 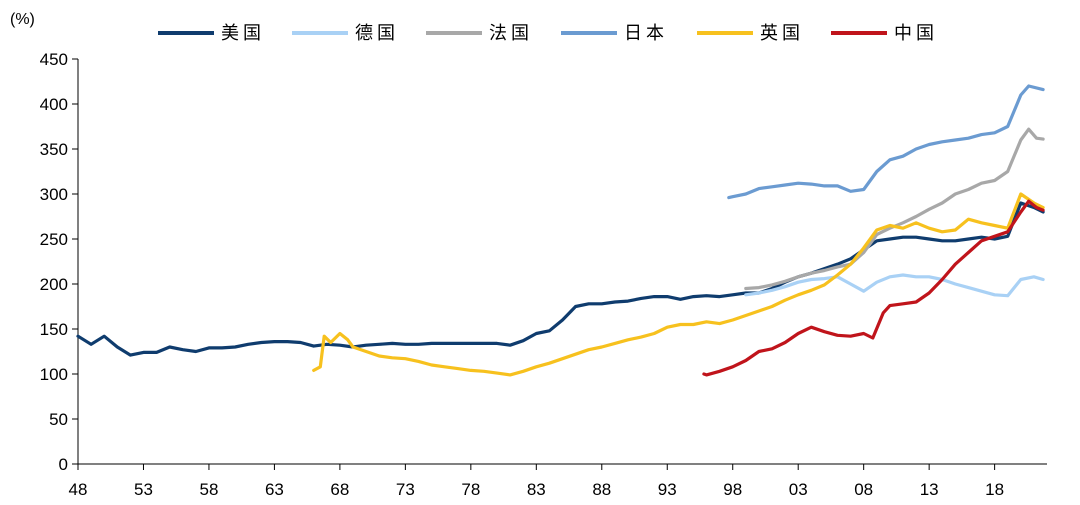 I want to click on x-tick-label: 08, so click(x=863, y=489).